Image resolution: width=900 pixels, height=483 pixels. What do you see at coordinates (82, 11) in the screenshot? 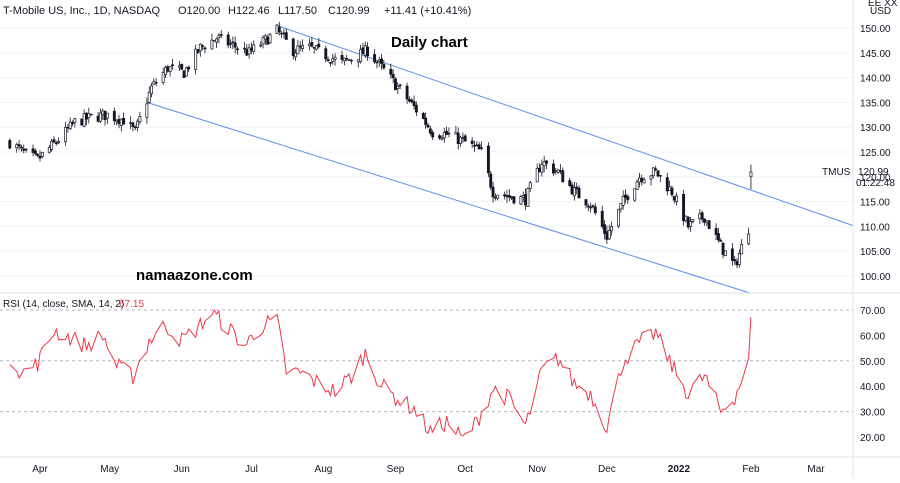
I see `symbol-label: T-Mobile US, Inc., 1D, NASDAQ` at bounding box center [82, 11].